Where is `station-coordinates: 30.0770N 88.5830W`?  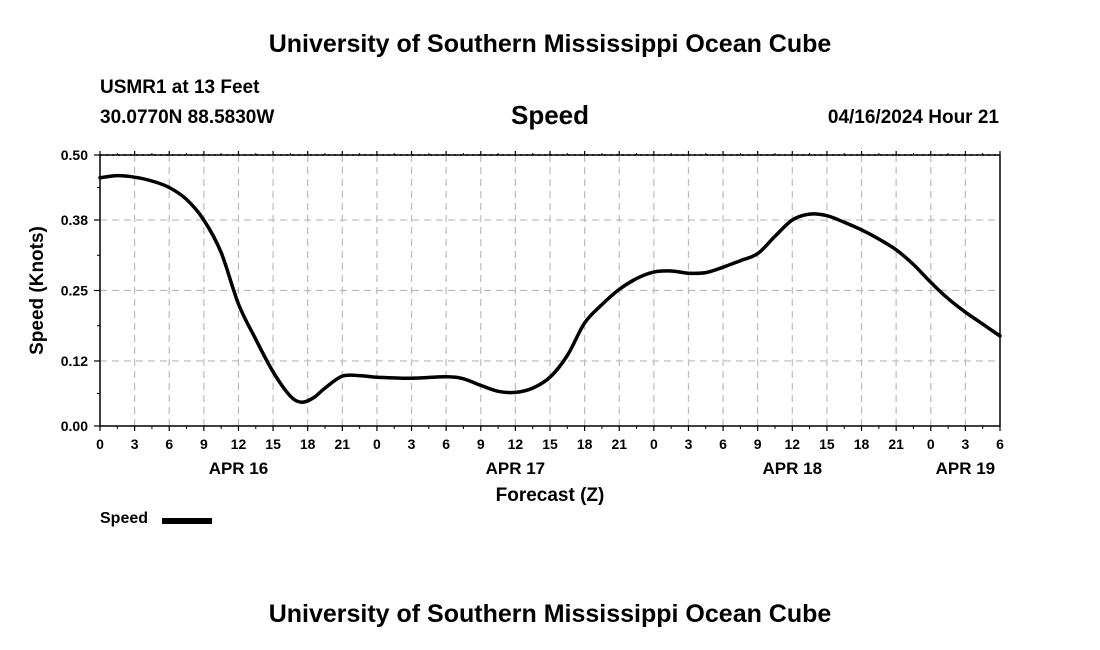
station-coordinates: 30.0770N 88.5830W is located at coordinates (187, 117).